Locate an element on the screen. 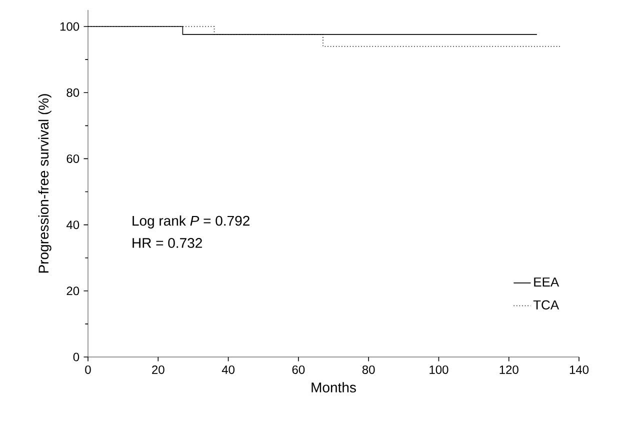 Image resolution: width=622 pixels, height=421 pixels. y-tick-label: 80 is located at coordinates (73, 92).